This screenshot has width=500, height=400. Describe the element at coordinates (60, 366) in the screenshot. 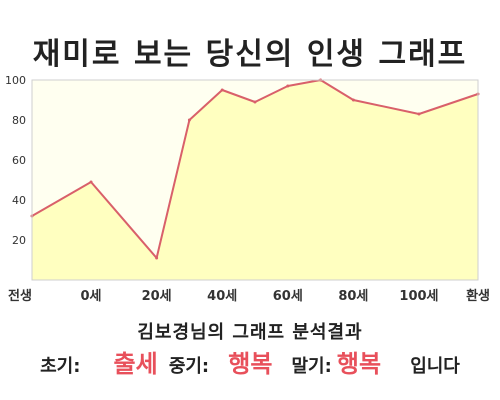

I see `early-label: 초기:` at that location.